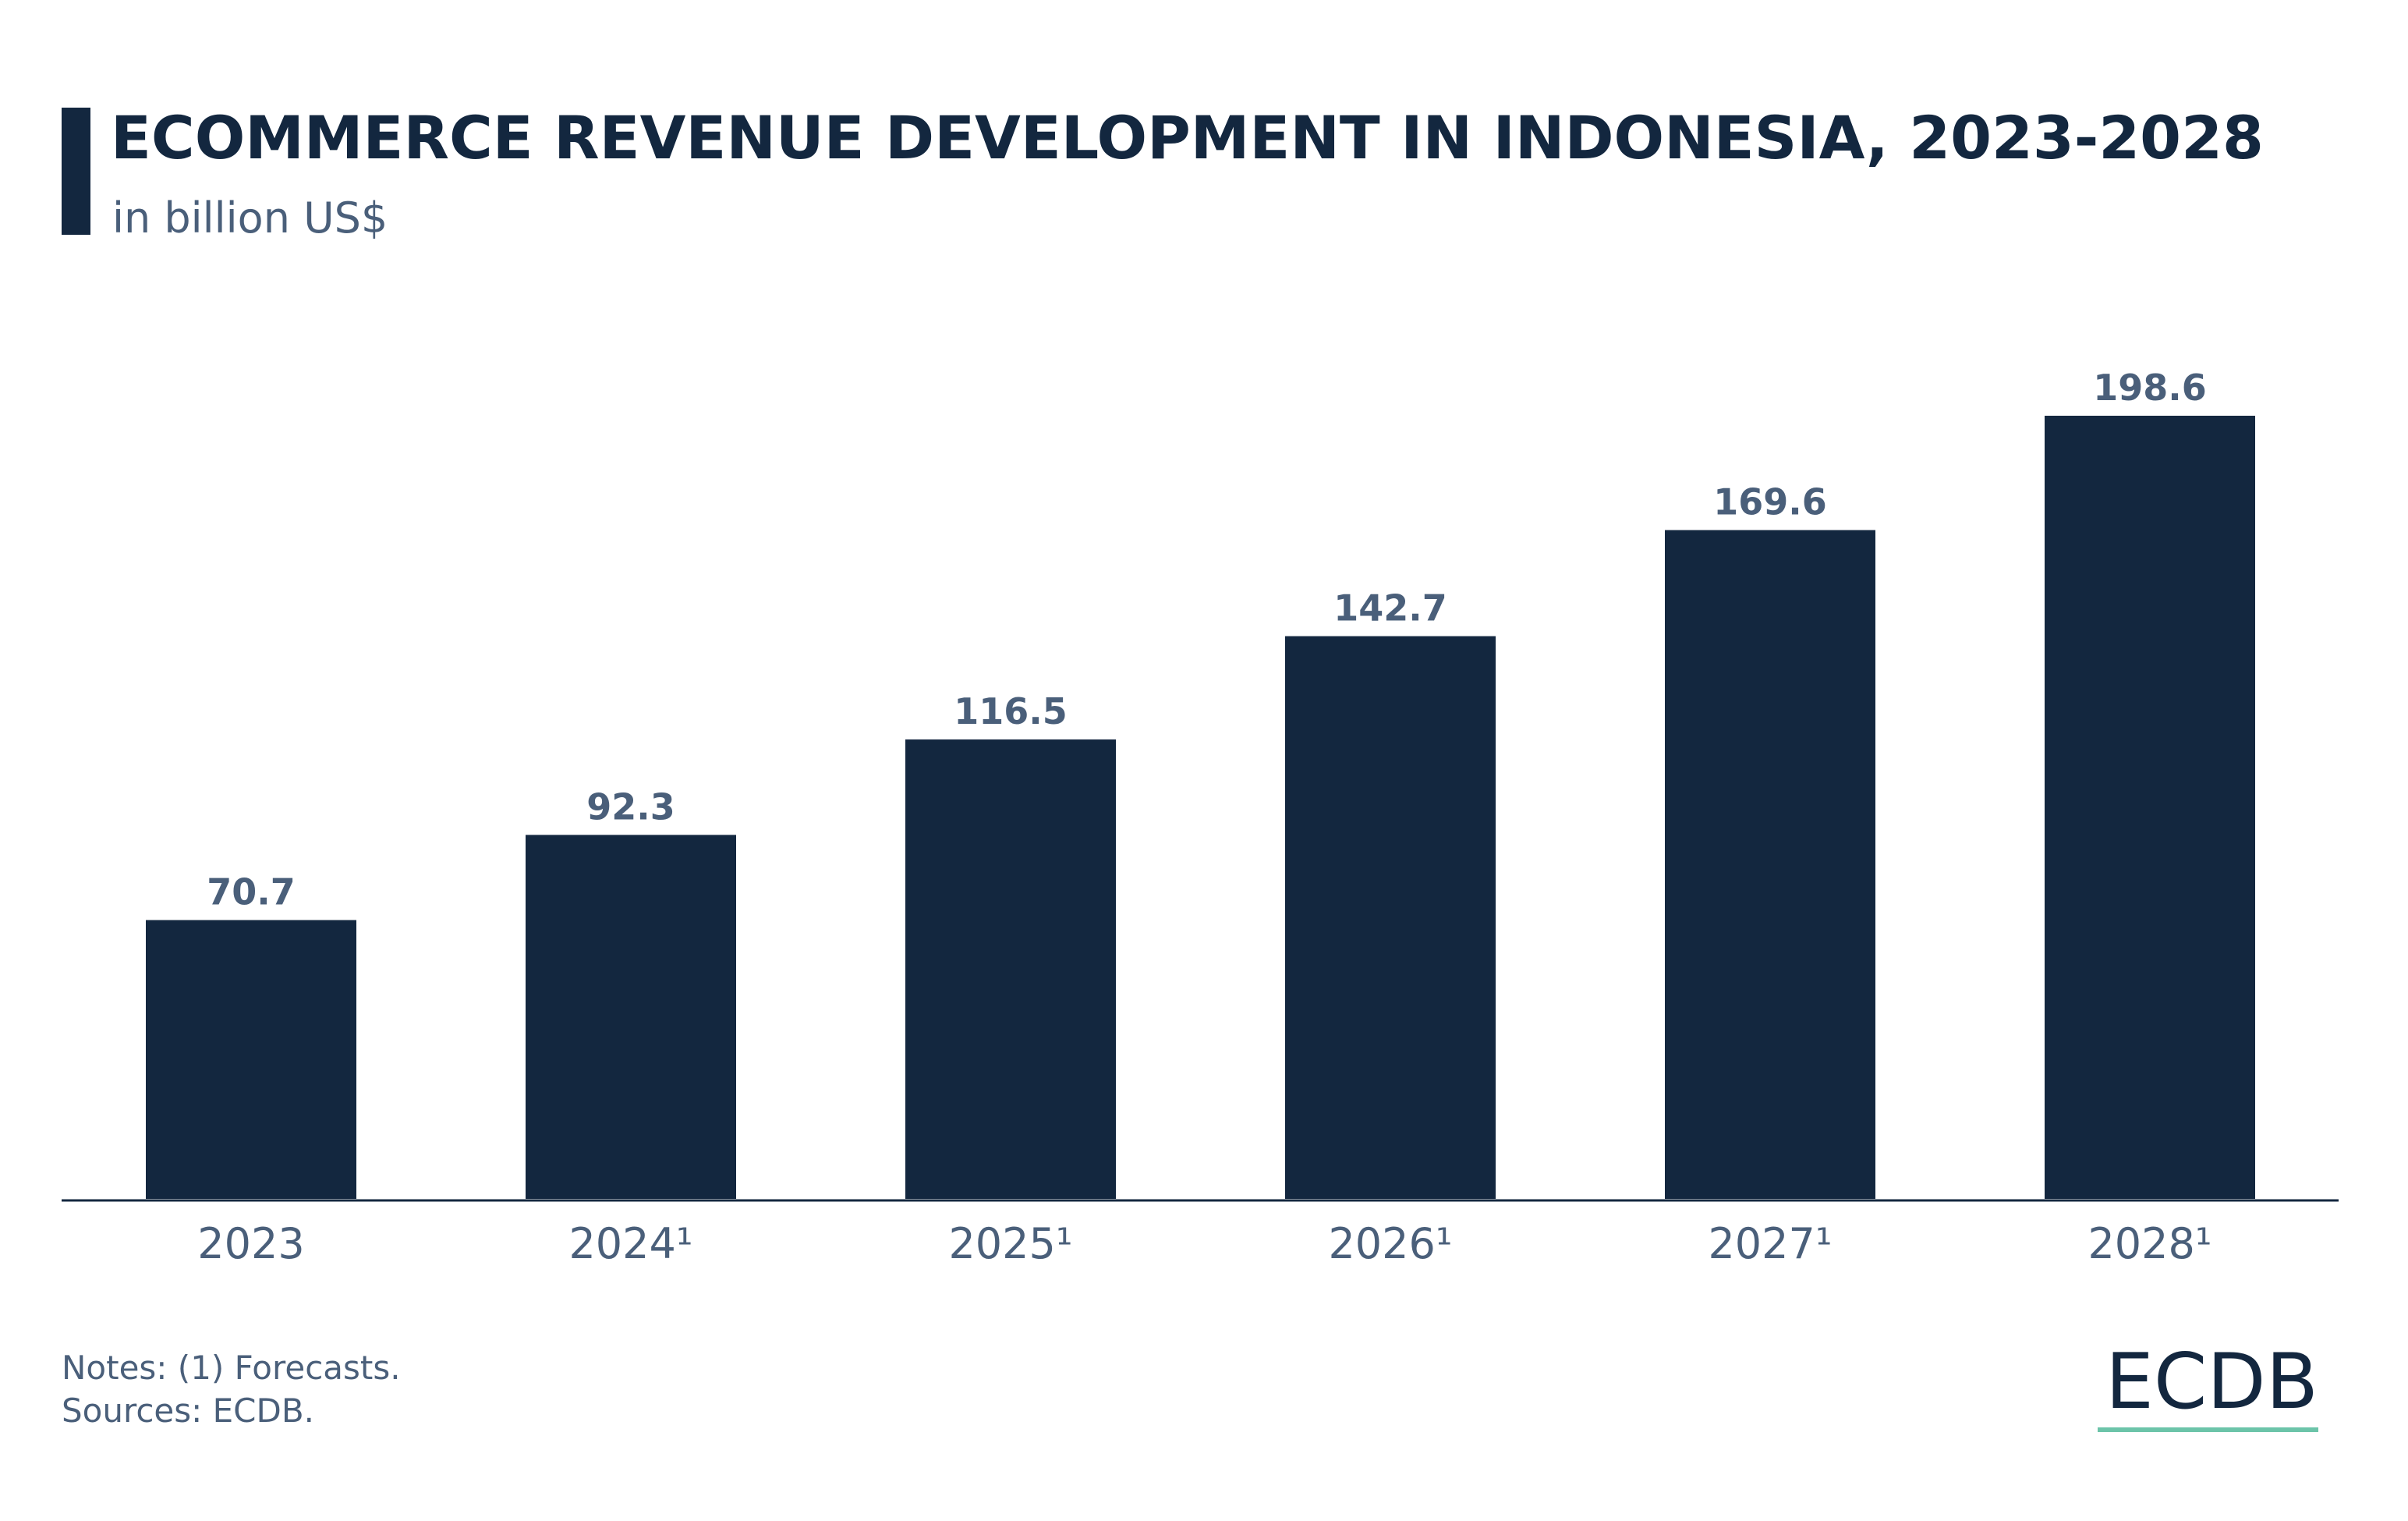 The height and width of the screenshot is (1521, 2408). Describe the element at coordinates (251, 892) in the screenshot. I see `value-label: 70.7` at that location.